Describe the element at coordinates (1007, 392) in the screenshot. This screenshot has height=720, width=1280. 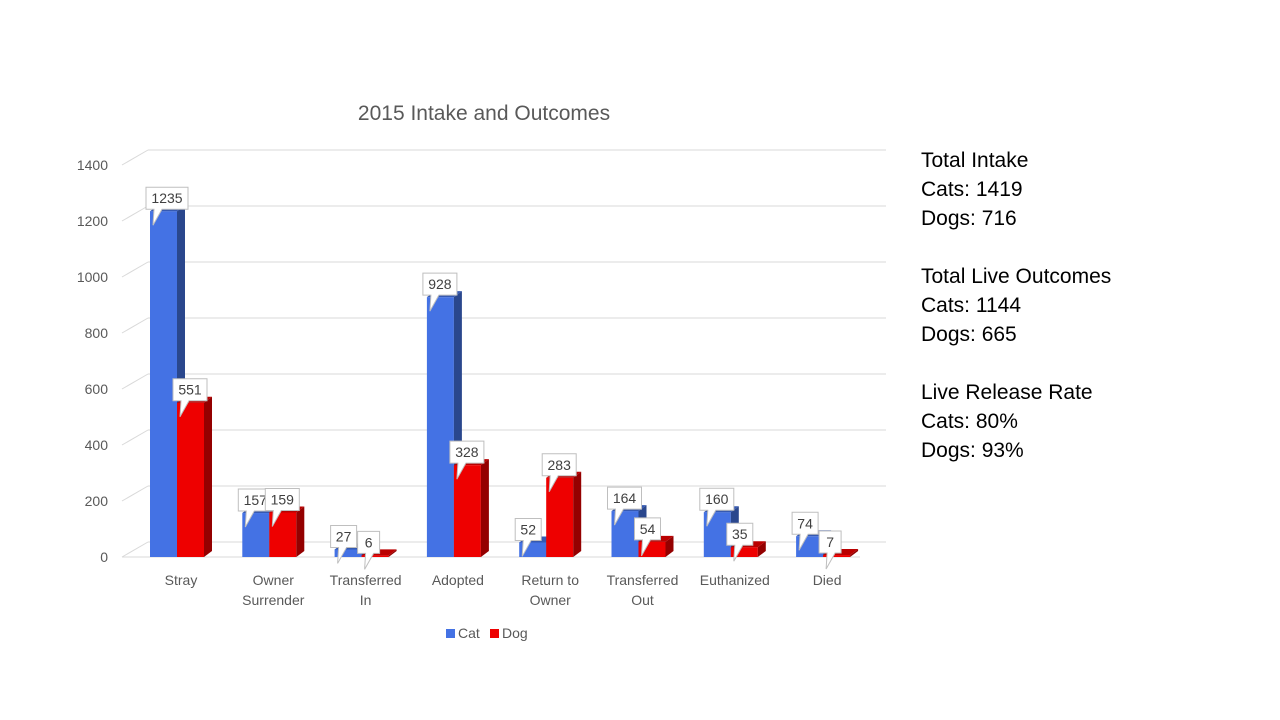
I see `live-release-heading: Live Release Rate` at that location.